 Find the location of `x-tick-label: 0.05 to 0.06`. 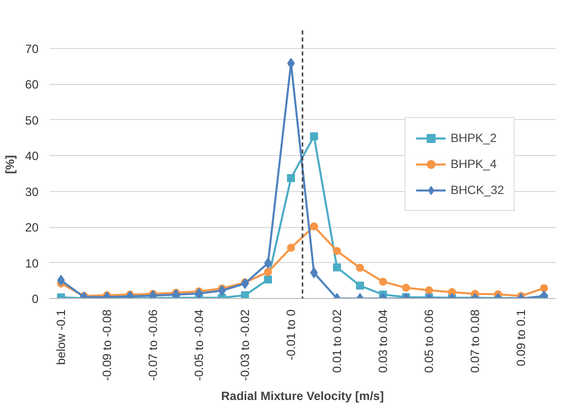

x-tick-label: 0.05 to 0.06 is located at coordinates (429, 341).